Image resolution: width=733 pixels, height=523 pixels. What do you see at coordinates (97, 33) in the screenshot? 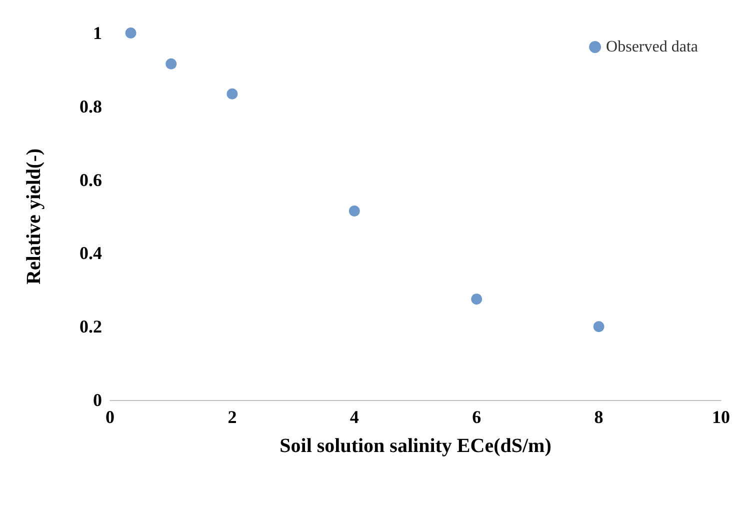
I see `y-tick-label: 1` at bounding box center [97, 33].